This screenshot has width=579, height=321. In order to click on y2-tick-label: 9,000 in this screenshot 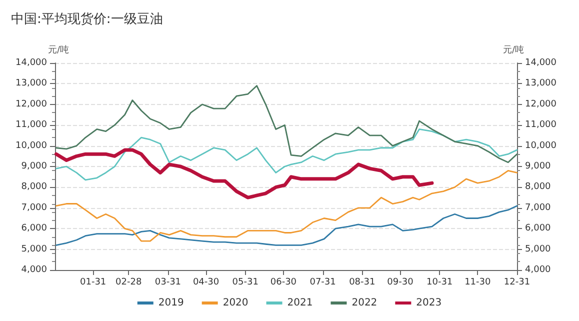, I will do `click(538, 167)`.